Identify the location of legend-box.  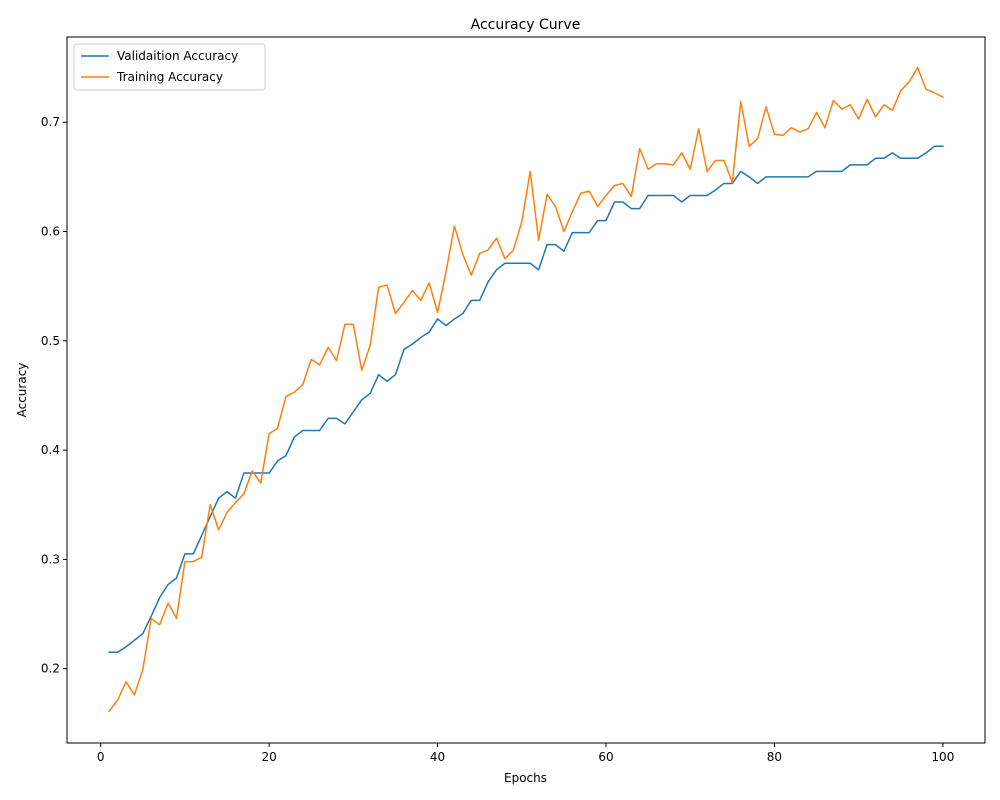
(169, 67).